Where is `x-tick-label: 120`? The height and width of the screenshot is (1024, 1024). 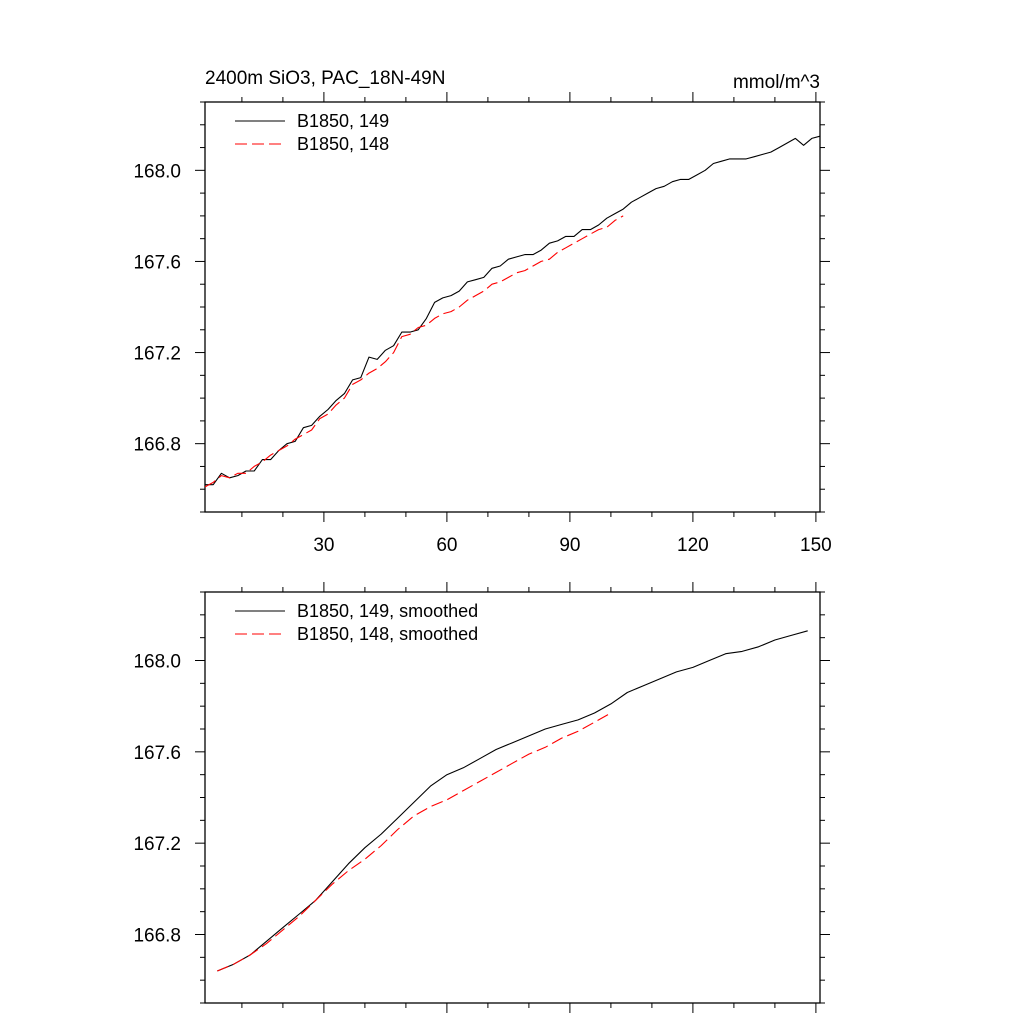 x-tick-label: 120 is located at coordinates (693, 545).